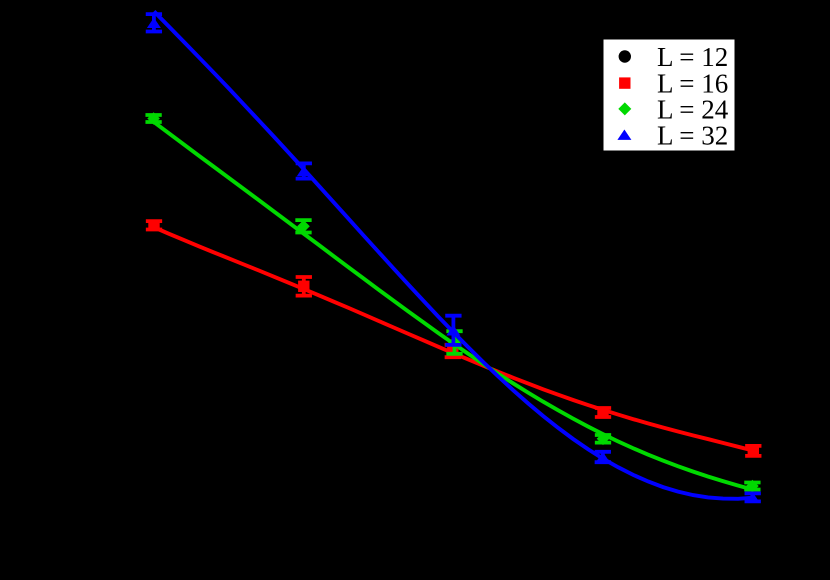 This screenshot has height=580, width=830. I want to click on svg-text: L = 24, so click(693, 109).